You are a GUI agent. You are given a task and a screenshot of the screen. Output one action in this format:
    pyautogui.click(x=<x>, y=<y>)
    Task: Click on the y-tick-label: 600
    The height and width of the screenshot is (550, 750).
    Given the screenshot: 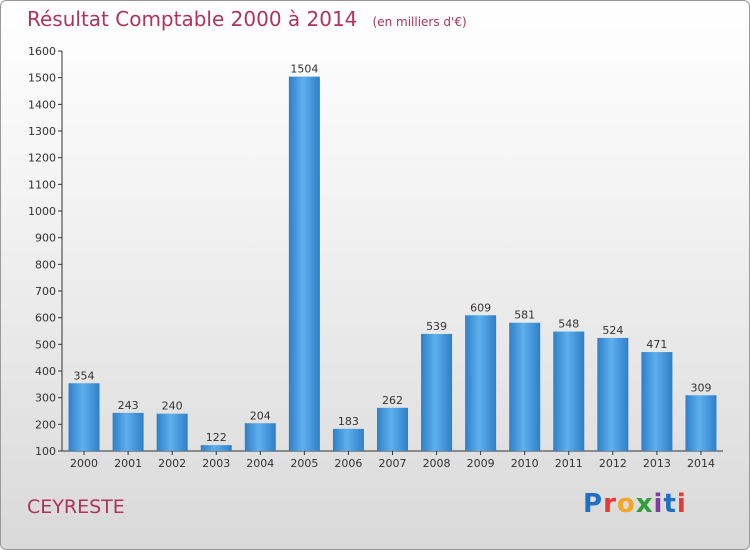 What is the action you would take?
    pyautogui.click(x=45, y=318)
    